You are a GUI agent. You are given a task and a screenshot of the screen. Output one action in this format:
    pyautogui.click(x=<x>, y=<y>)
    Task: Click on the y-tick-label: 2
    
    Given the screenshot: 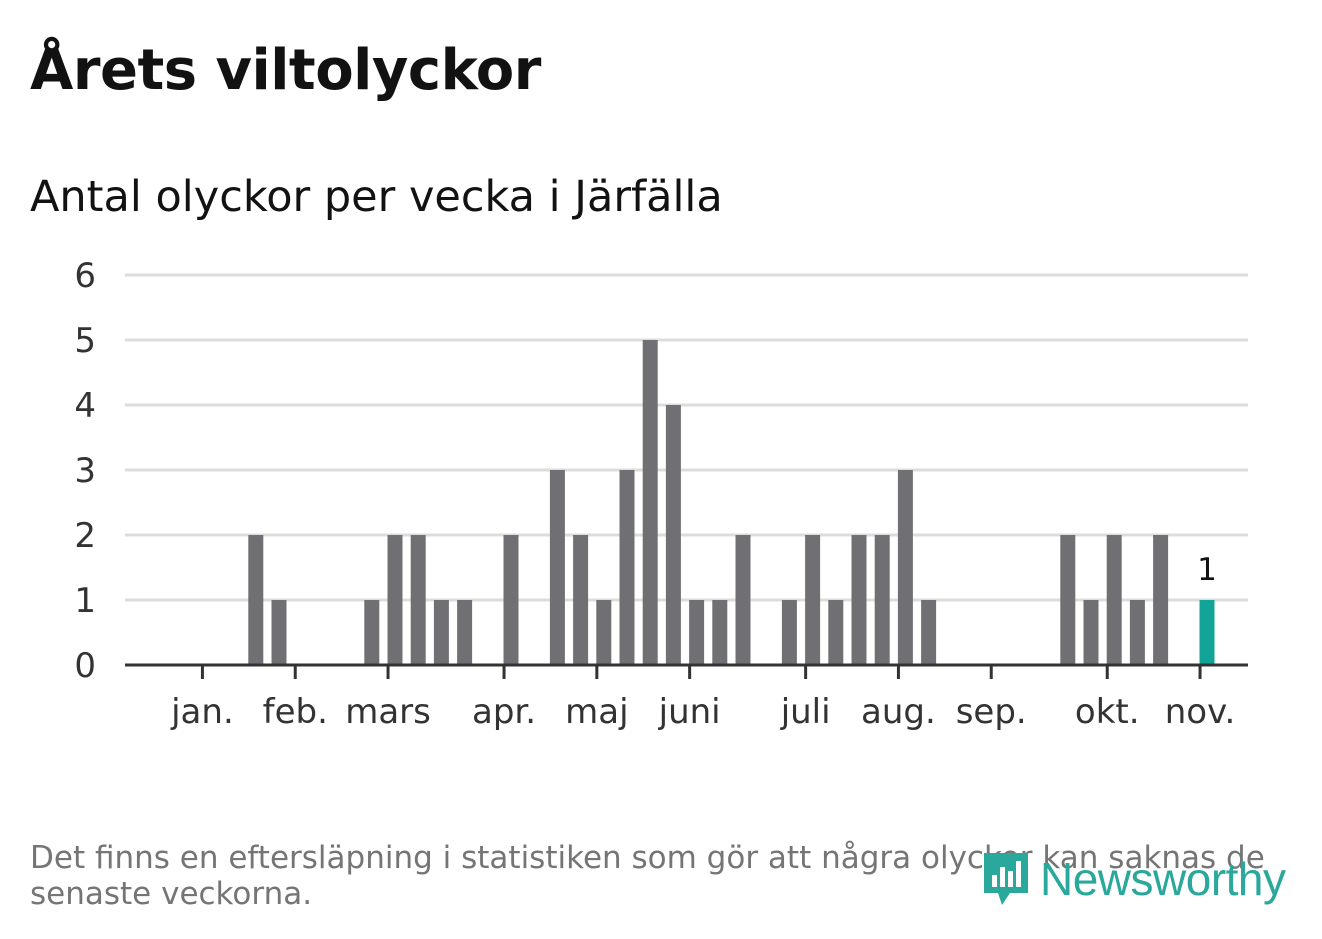 What is the action you would take?
    pyautogui.click(x=85, y=536)
    